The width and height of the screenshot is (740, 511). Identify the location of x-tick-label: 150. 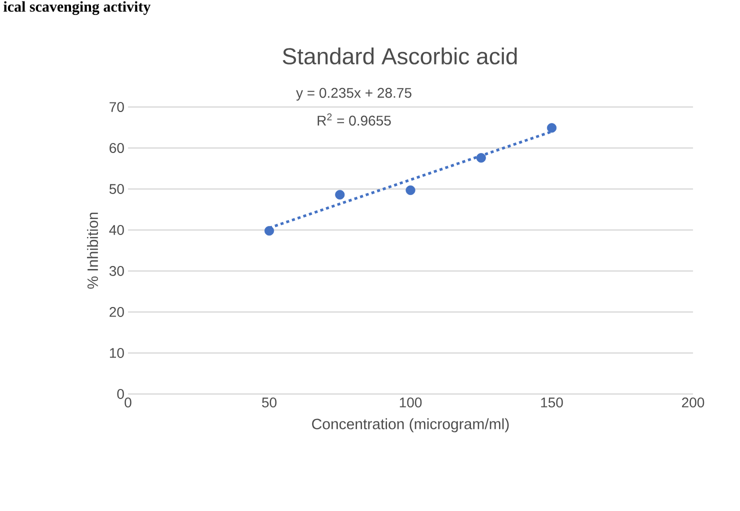
(552, 403).